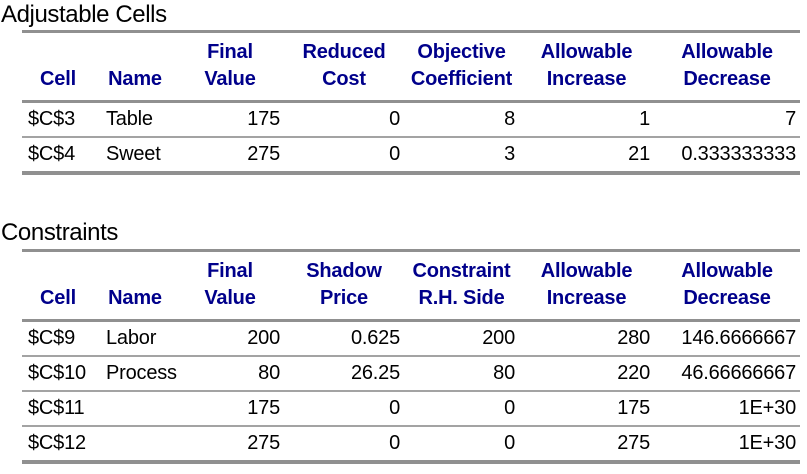 The width and height of the screenshot is (807, 474). What do you see at coordinates (135, 338) in the screenshot?
I see `name-cell: Labor` at bounding box center [135, 338].